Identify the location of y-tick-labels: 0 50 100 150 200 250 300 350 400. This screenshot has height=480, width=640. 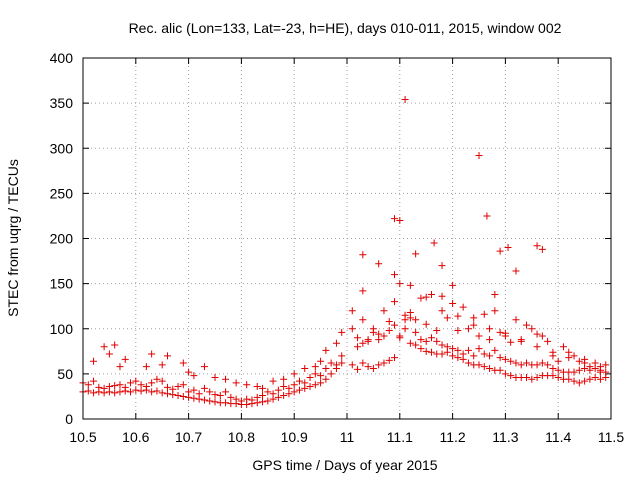
(62, 238).